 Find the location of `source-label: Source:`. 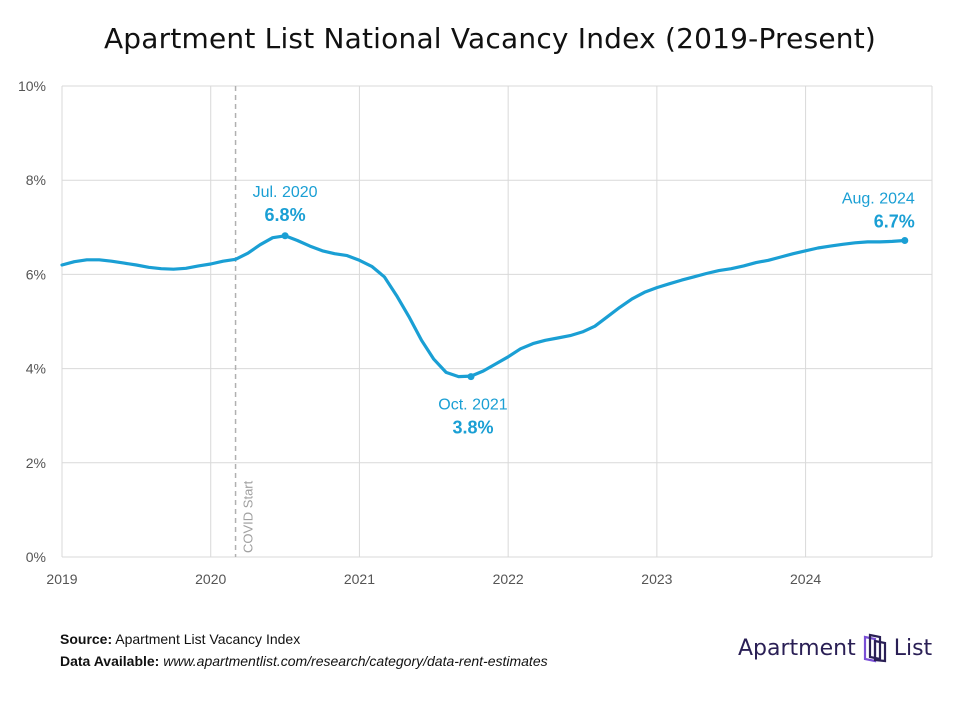

source-label: Source: is located at coordinates (86, 639).